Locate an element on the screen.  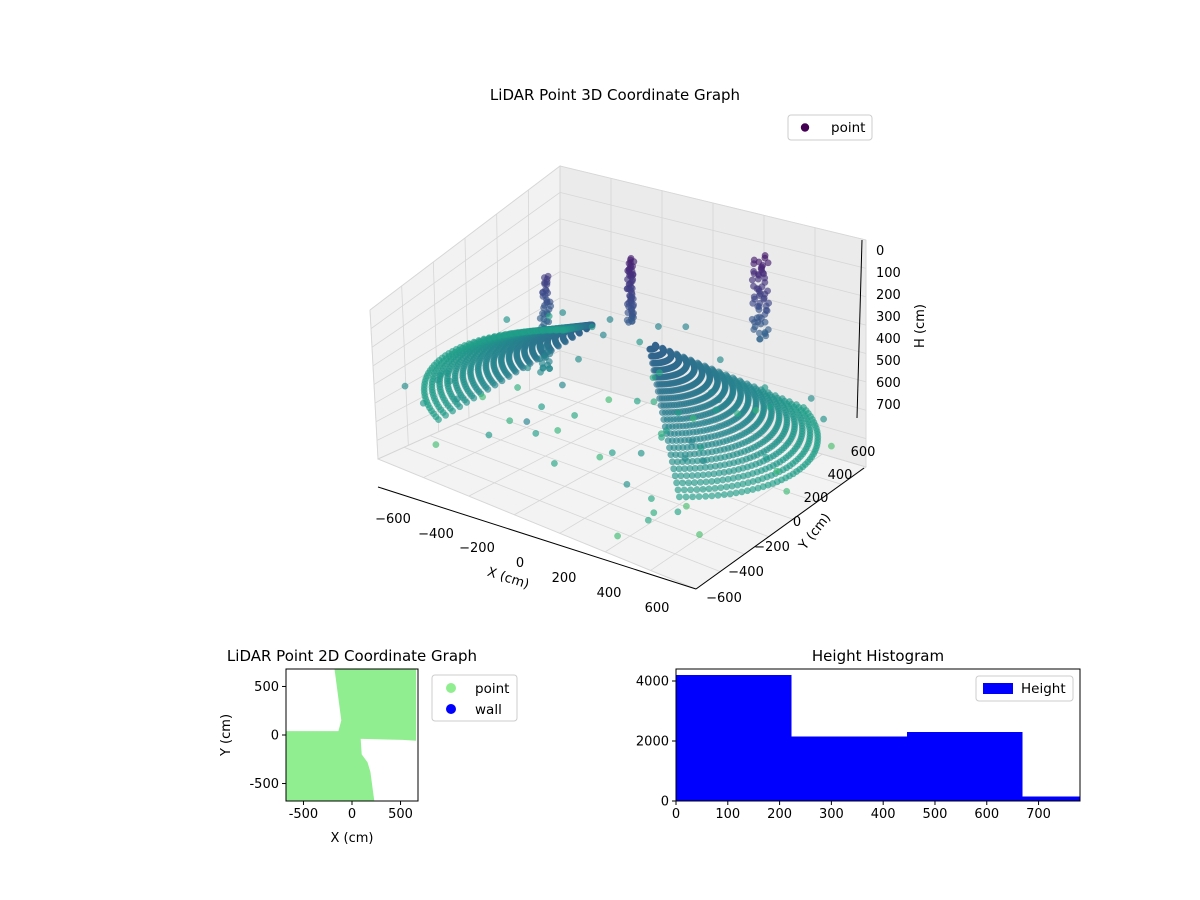
x-tick-label: −600 is located at coordinates (393, 519).